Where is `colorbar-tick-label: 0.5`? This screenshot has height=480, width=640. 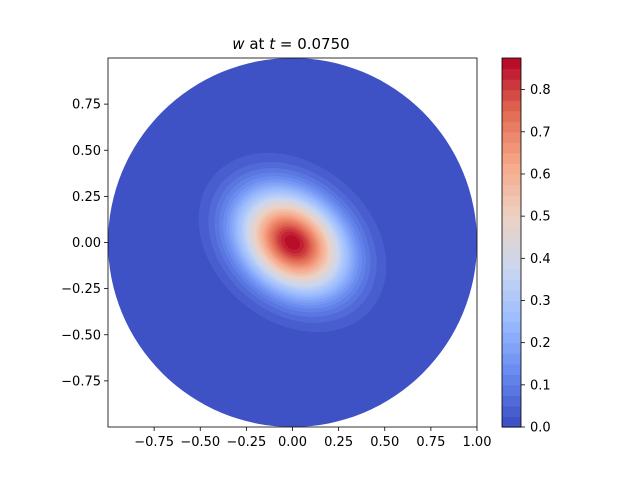 colorbar-tick-label: 0.5 is located at coordinates (540, 217).